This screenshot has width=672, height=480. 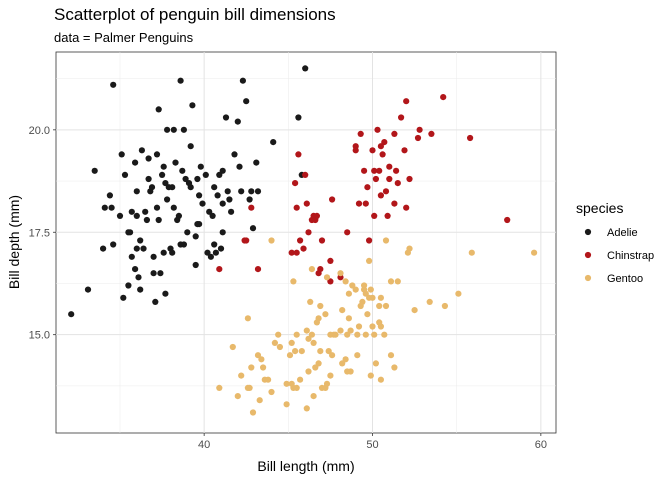 I want to click on x-axis-title: Bill length (mm), so click(x=305, y=466).